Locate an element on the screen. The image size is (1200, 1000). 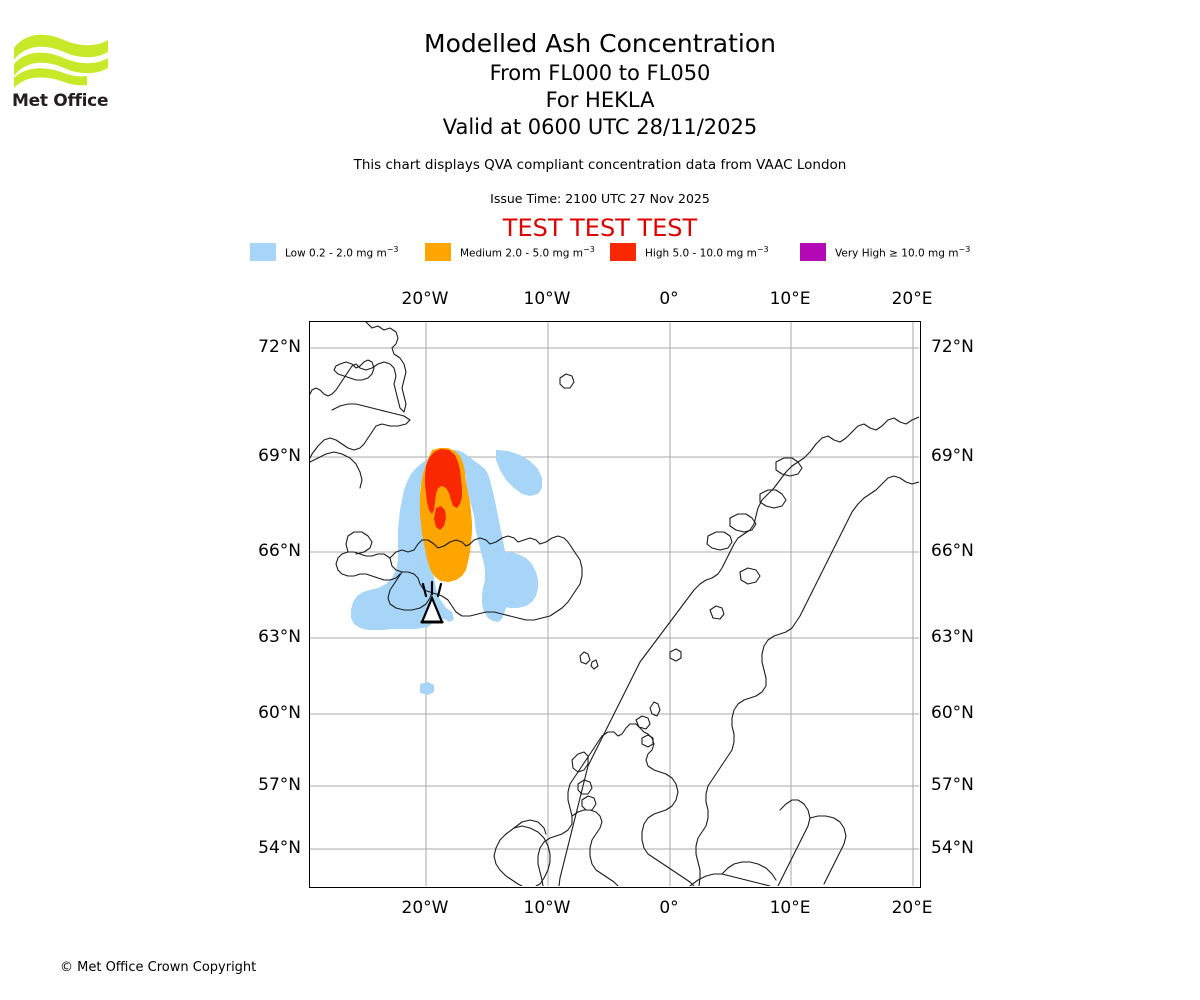
ash-contour-high is located at coordinates (443, 481).